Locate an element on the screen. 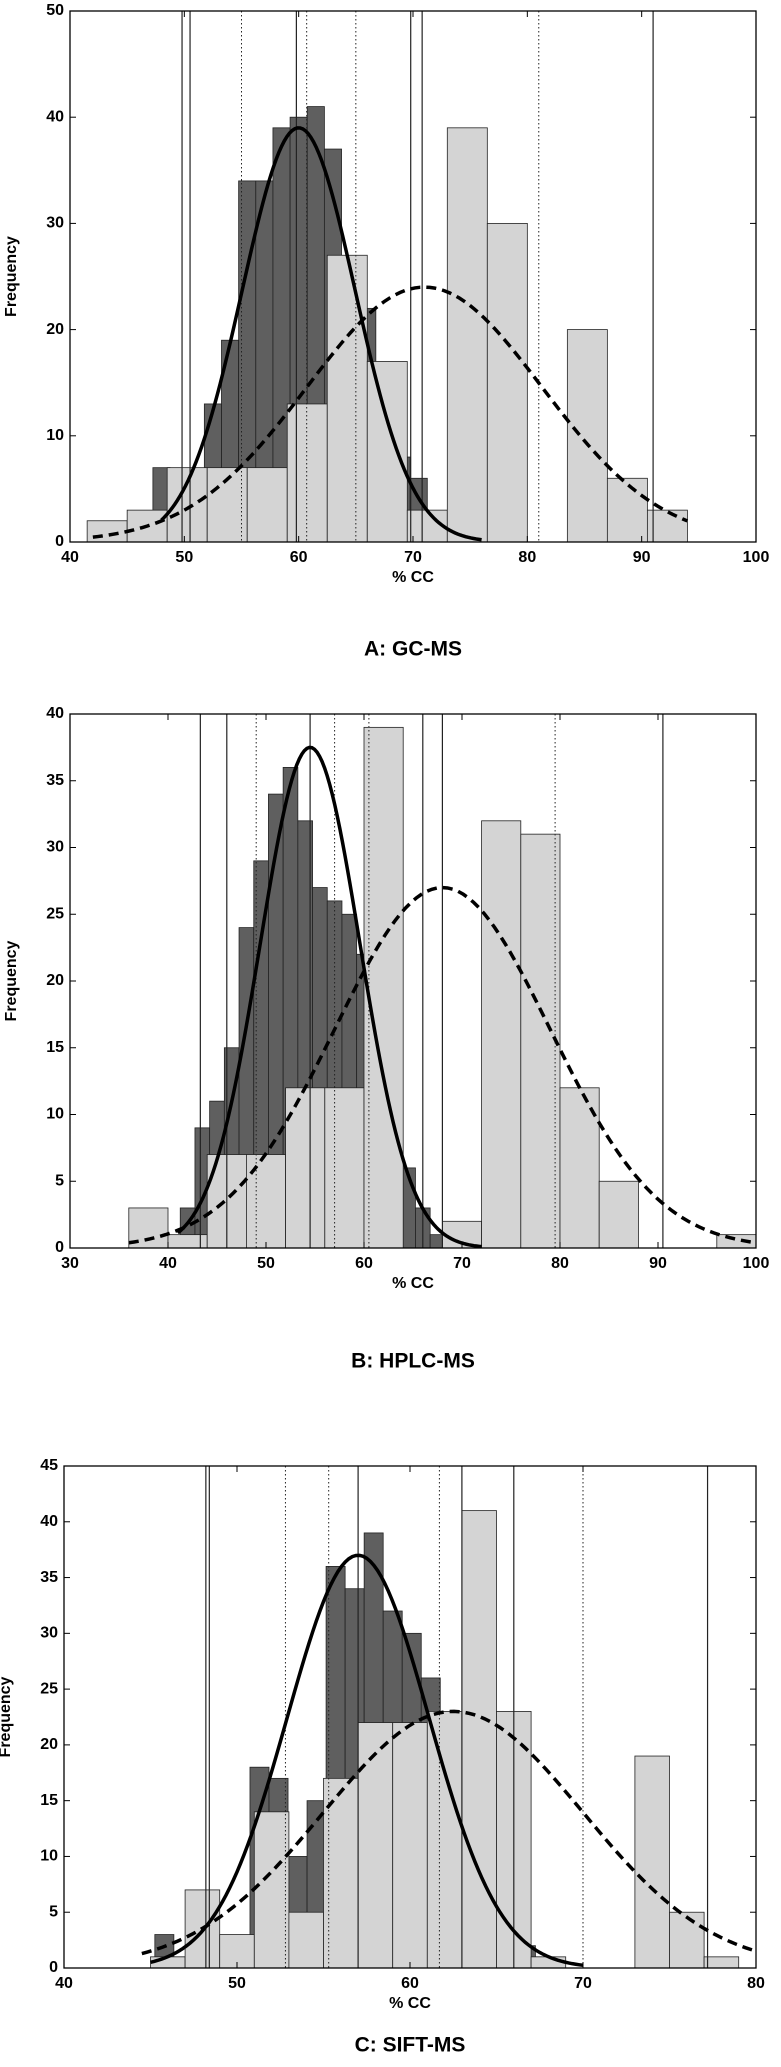 Image resolution: width=781 pixels, height=2067 pixels. panel-caption: B: HPLC-MS is located at coordinates (413, 1361).